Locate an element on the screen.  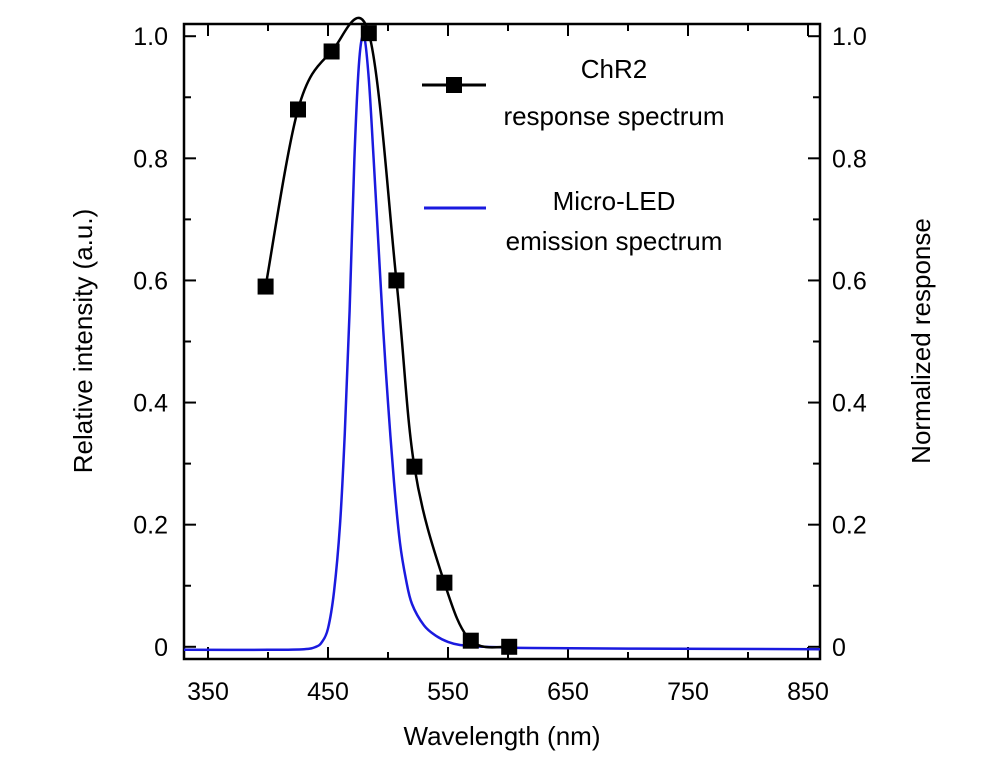
legend-led-label-line1: Micro-LED is located at coordinates (614, 201).